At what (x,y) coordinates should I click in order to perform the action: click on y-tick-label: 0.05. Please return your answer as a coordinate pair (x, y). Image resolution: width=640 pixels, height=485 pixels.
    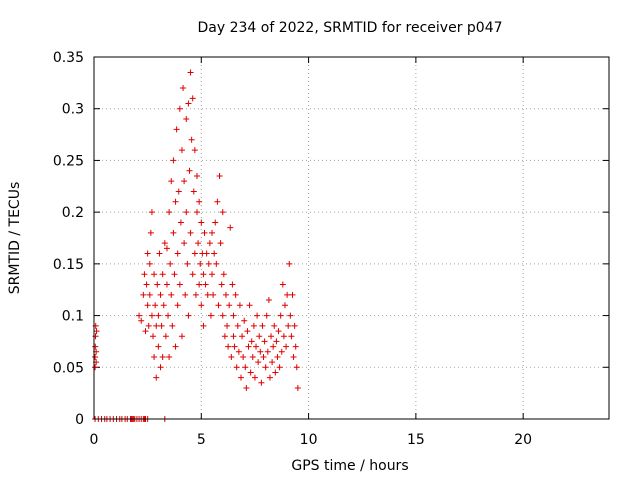
    Looking at the image, I should click on (68, 368).